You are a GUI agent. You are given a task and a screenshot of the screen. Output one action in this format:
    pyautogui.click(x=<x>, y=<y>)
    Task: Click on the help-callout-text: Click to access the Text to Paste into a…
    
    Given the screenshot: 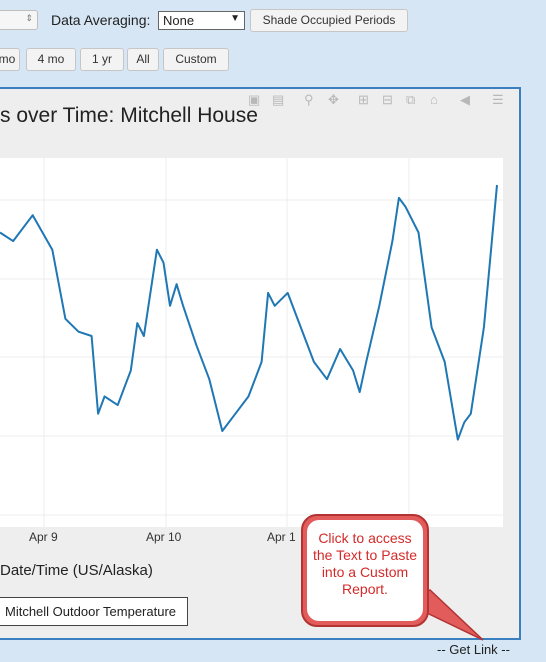 What is the action you would take?
    pyautogui.click(x=365, y=570)
    